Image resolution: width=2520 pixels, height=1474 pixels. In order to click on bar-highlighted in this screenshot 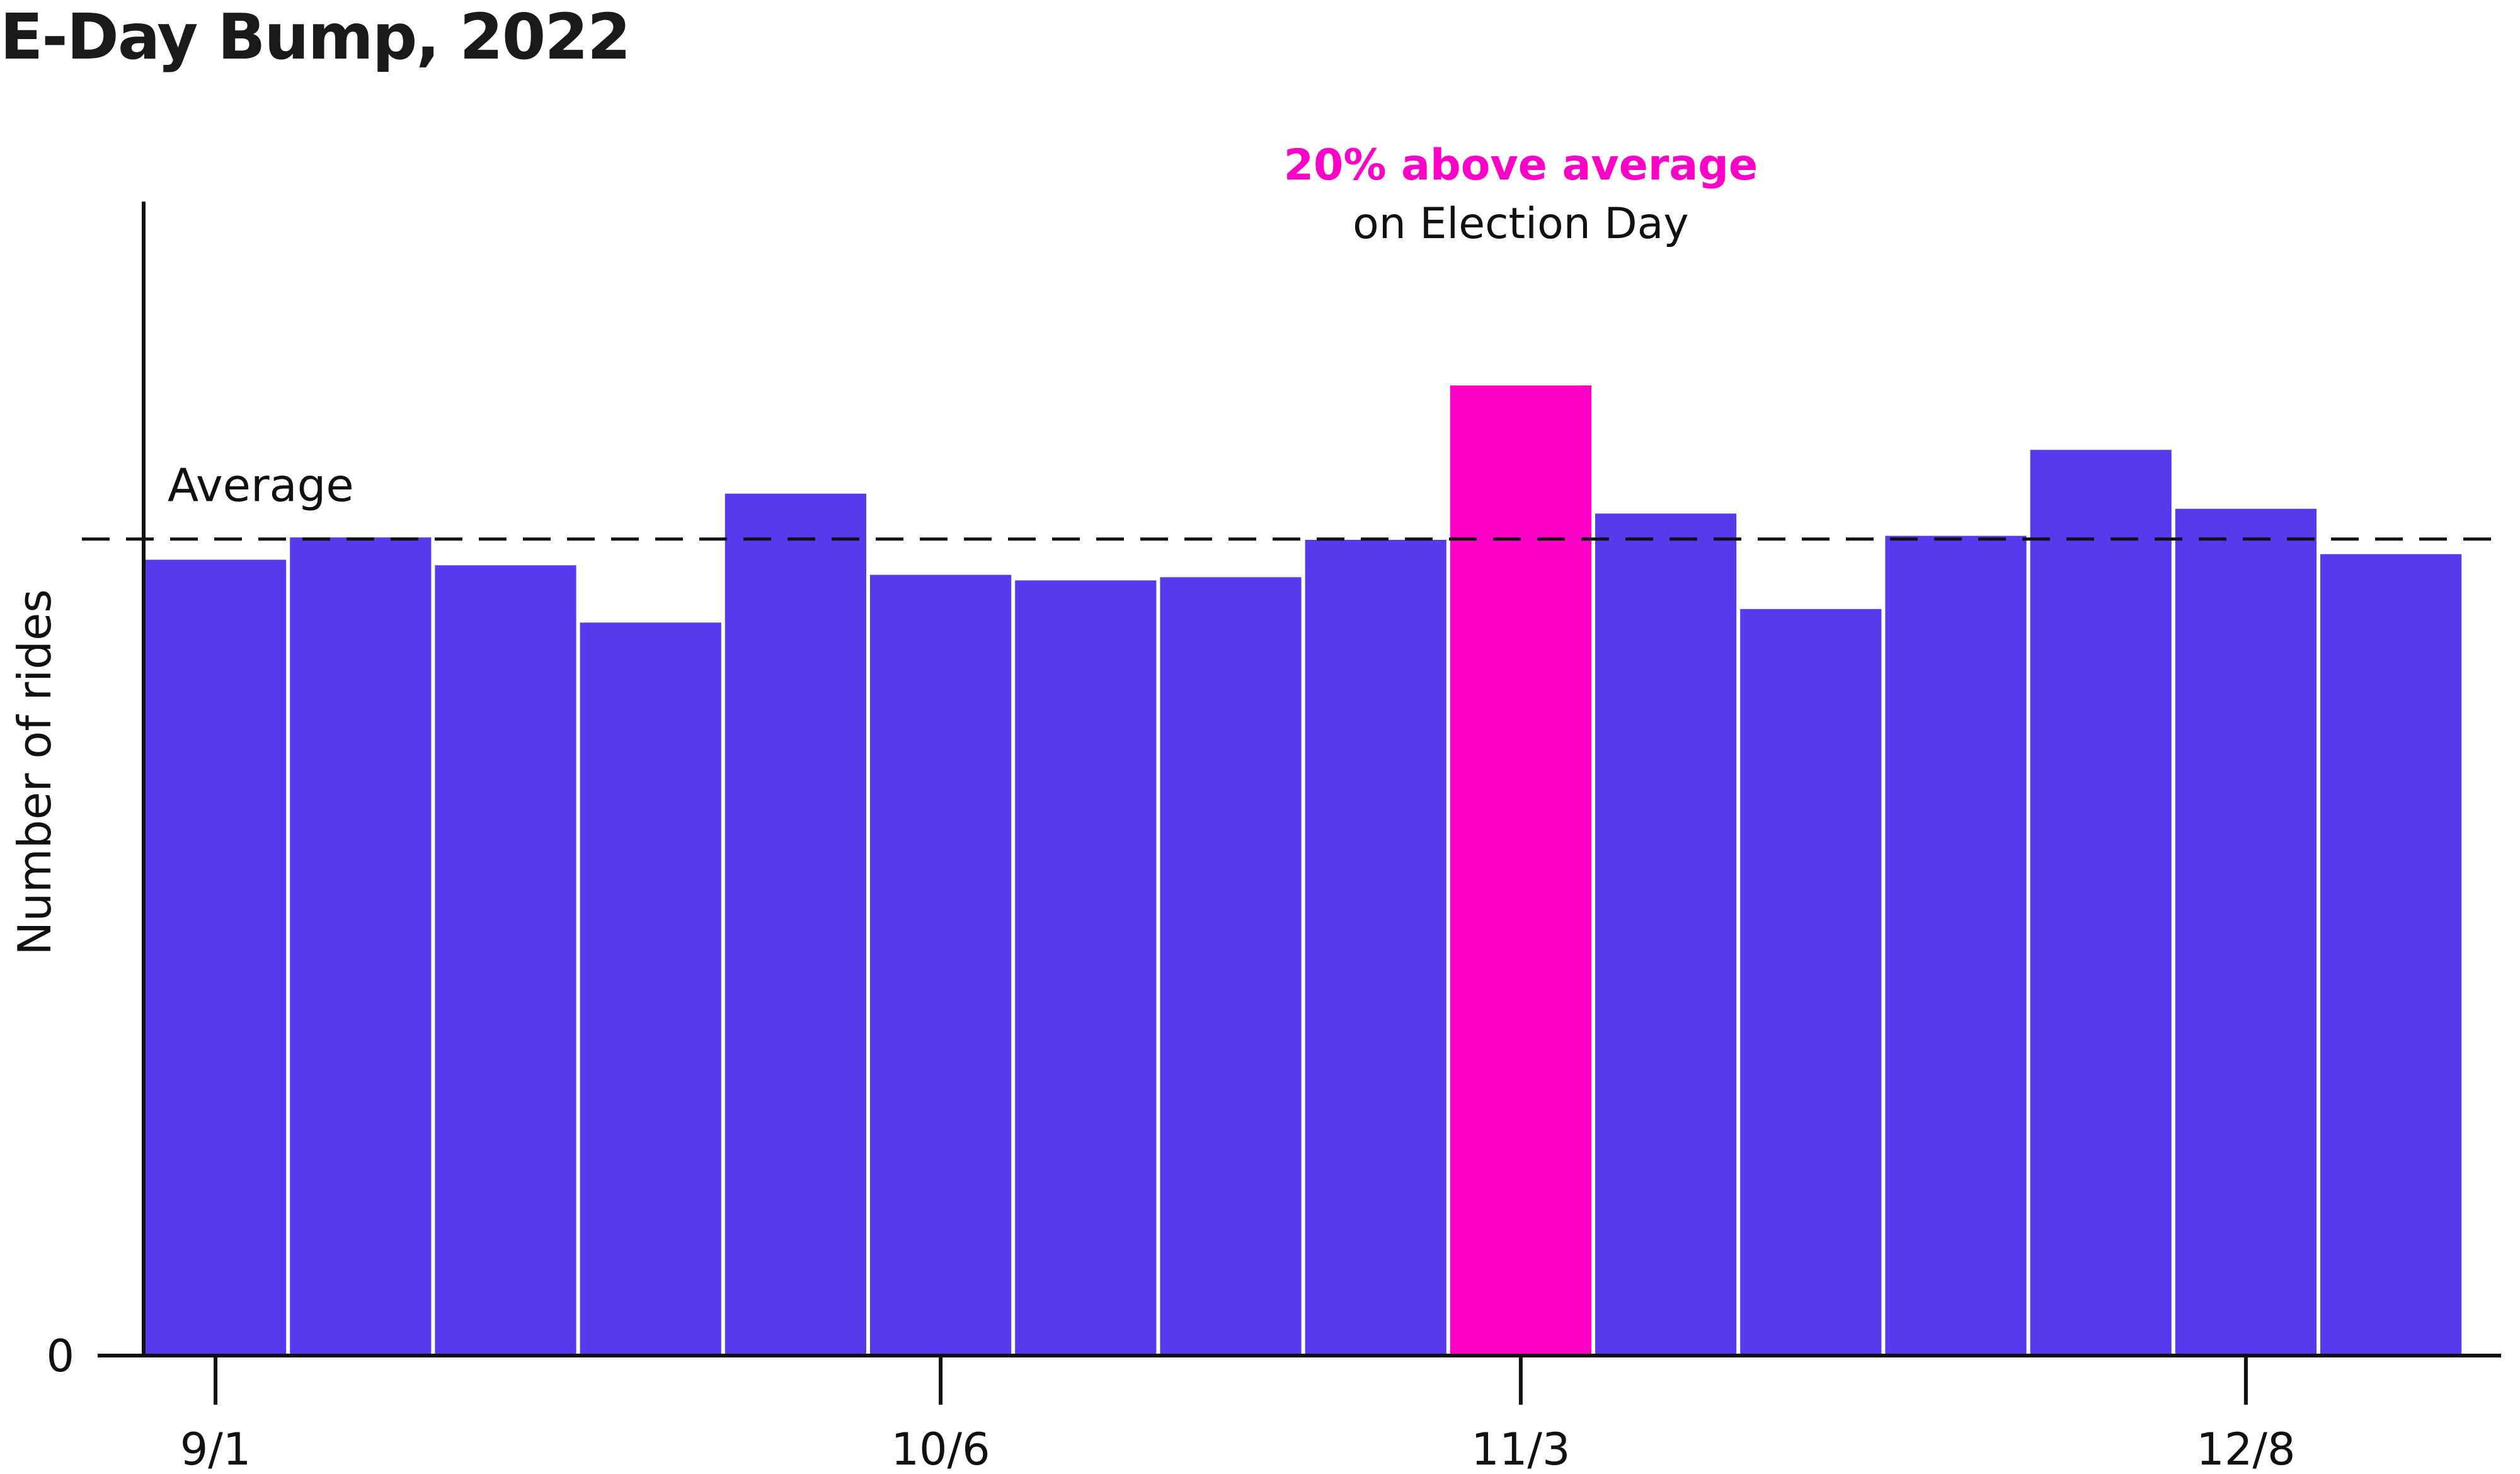, I will do `click(1520, 870)`.